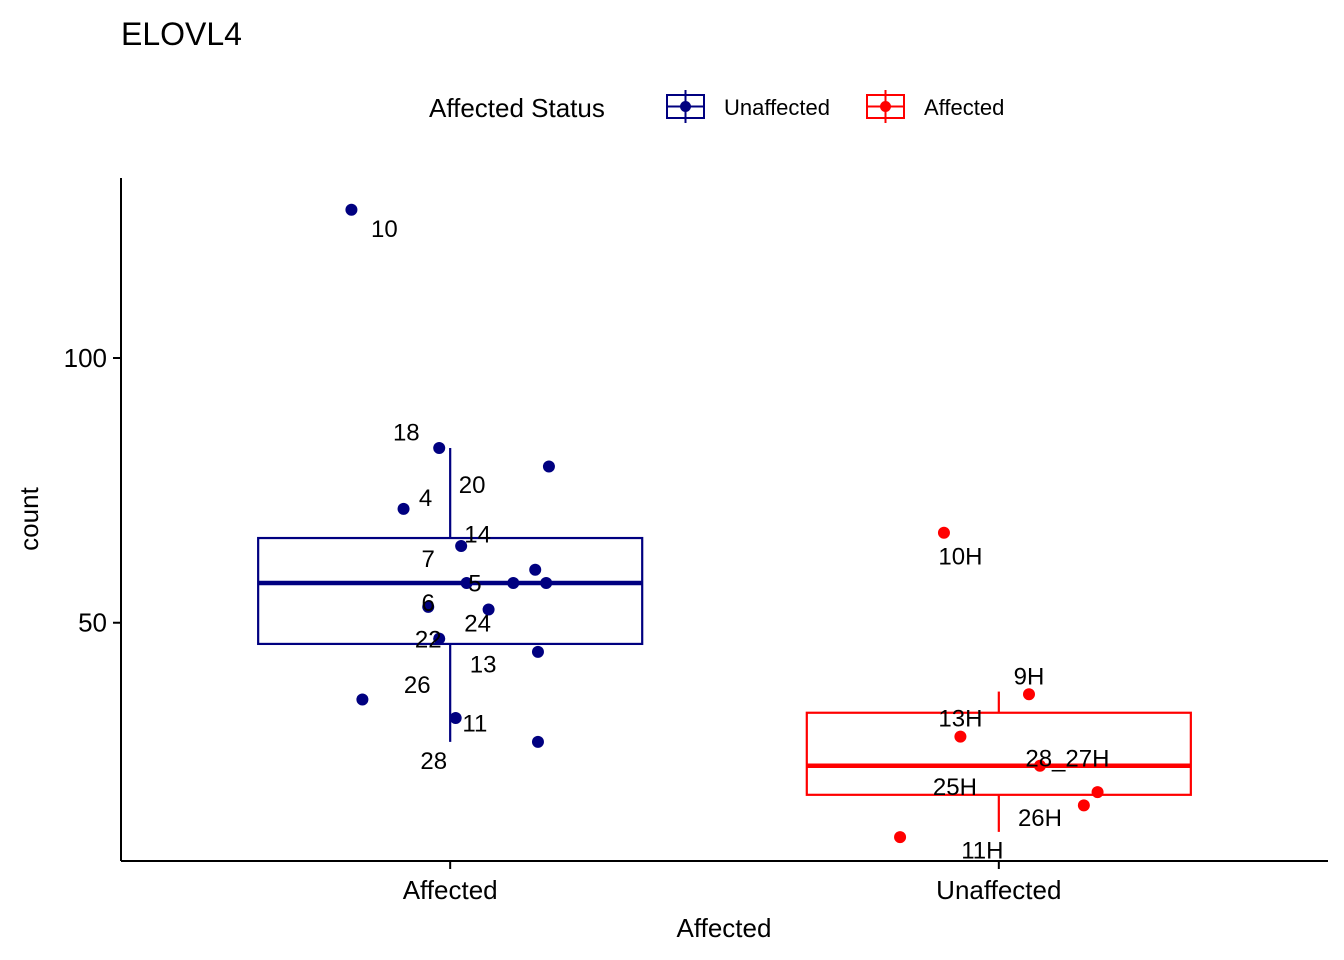 The width and height of the screenshot is (1344, 960). I want to click on x-axis-ticks: Affected Unaffected, so click(732, 883).